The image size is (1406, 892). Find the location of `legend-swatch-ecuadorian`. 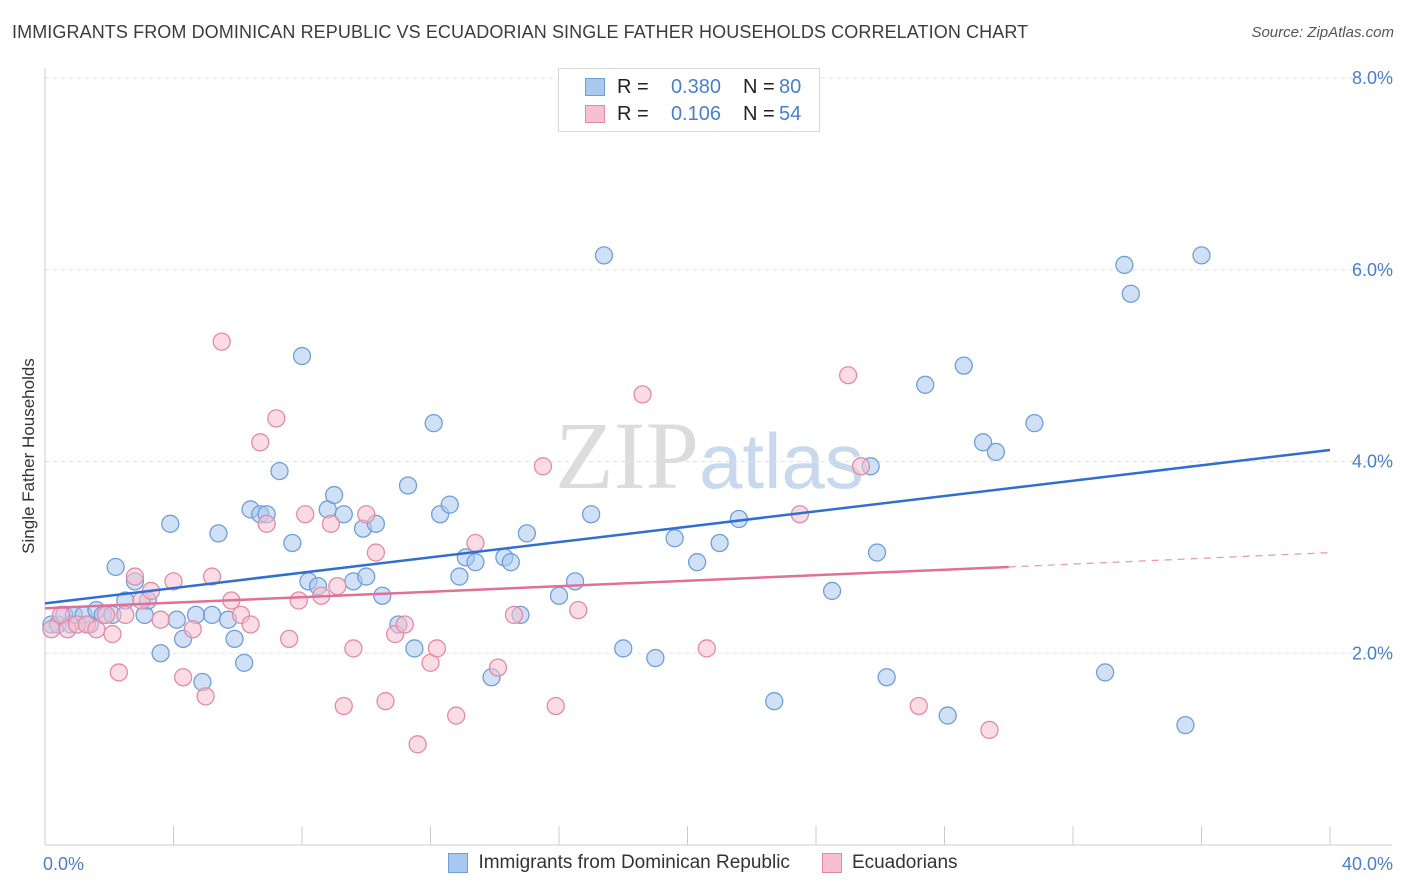

legend-swatch-ecuadorian is located at coordinates (595, 114).